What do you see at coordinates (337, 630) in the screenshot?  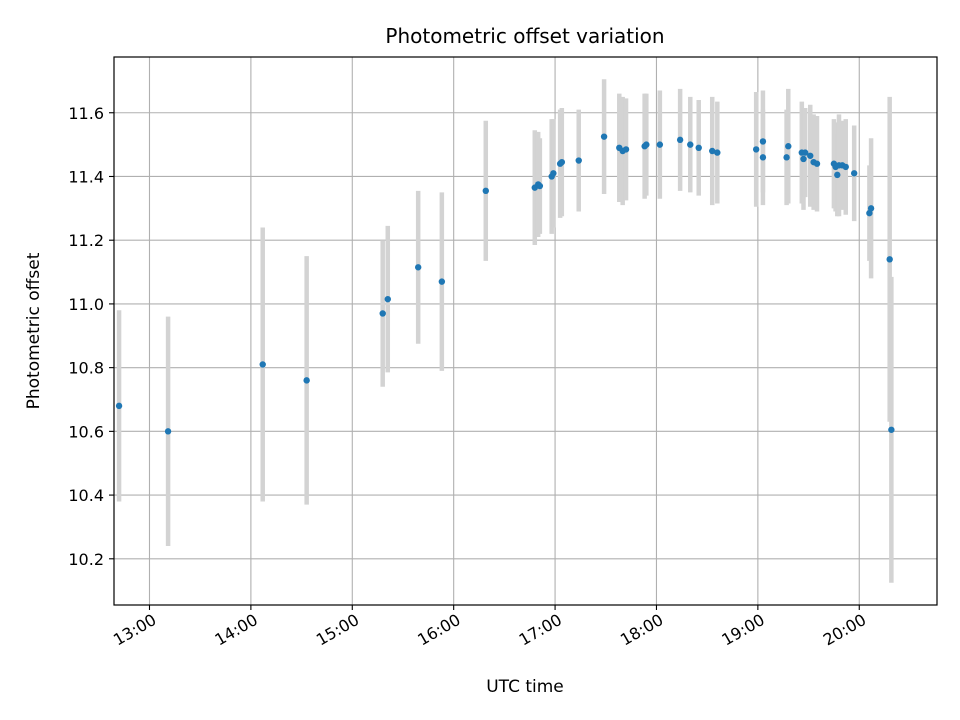 I see `x-tick-label: 15:00` at bounding box center [337, 630].